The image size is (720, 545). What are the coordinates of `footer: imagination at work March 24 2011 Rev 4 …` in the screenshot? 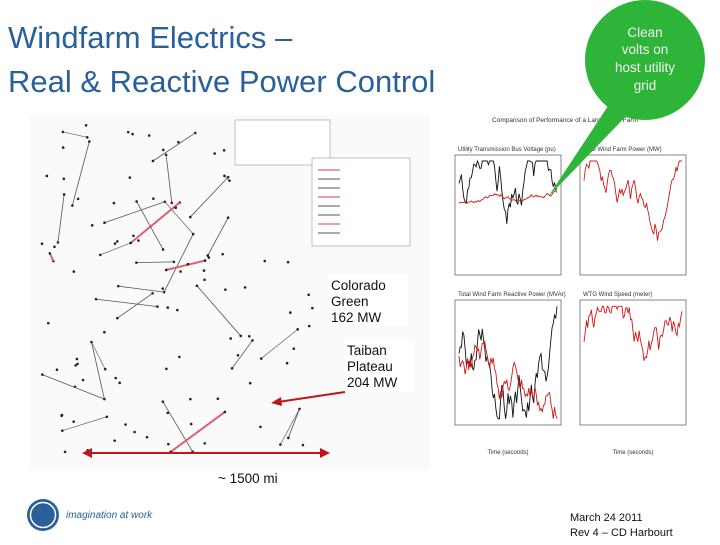 It's located at (350, 519).